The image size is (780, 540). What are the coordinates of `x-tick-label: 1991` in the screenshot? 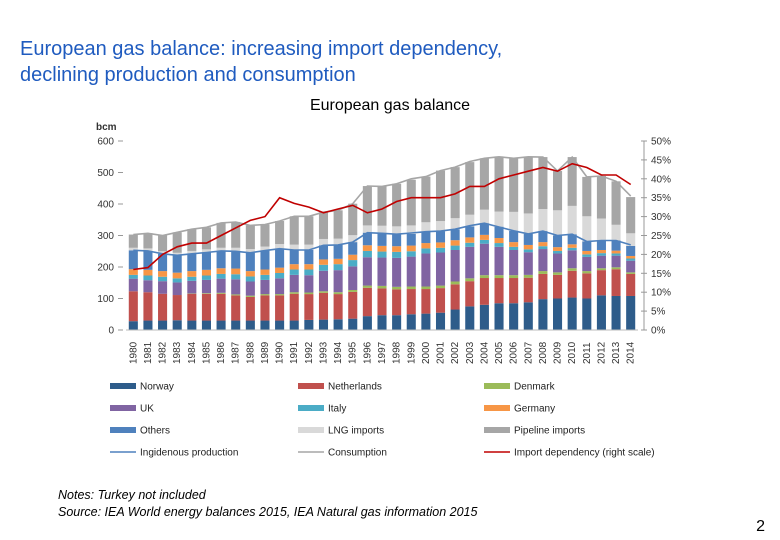 It's located at (294, 352).